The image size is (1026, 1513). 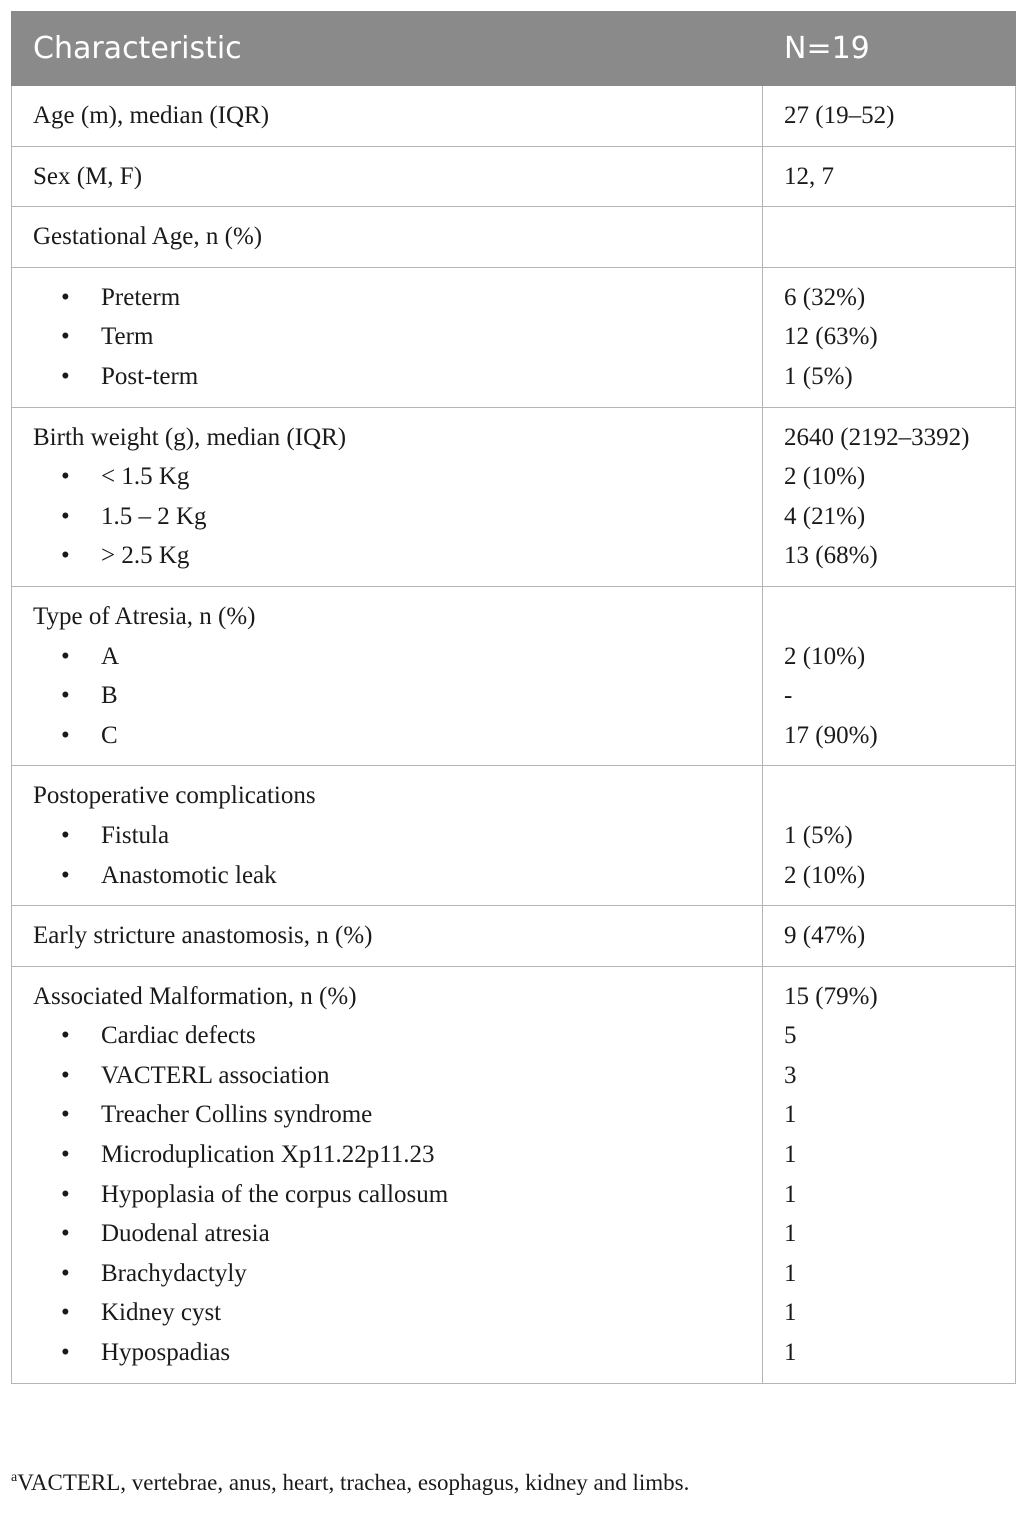 What do you see at coordinates (825, 516) in the screenshot?
I see `value-text: 4 (21%)` at bounding box center [825, 516].